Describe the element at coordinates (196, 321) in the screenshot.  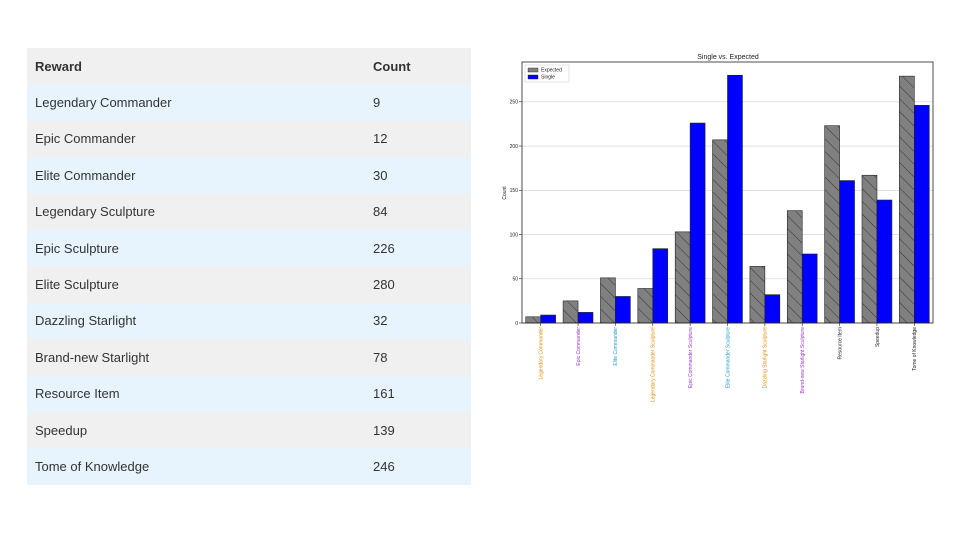
I see `reward-cell: Dazzling Starlight` at that location.